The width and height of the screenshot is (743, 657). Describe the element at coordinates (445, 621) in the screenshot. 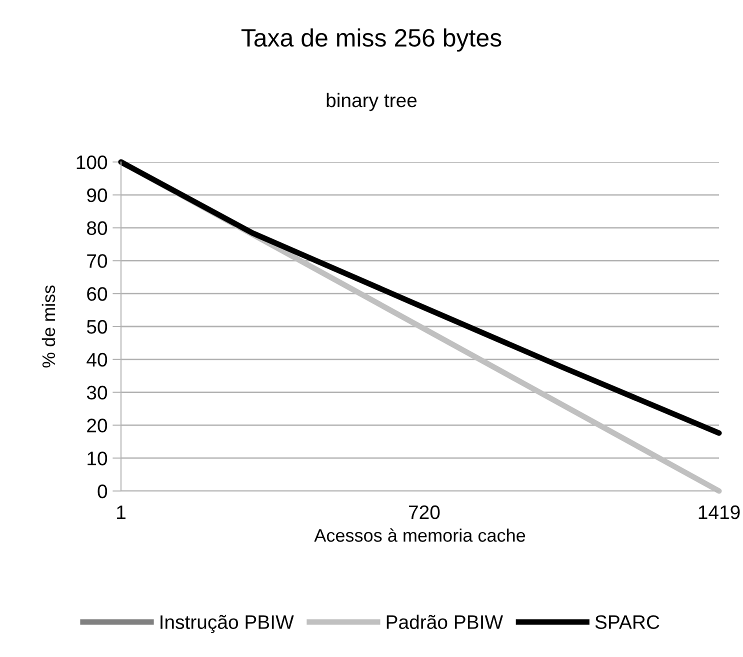

I see `legend-label: Padrão PBIW` at that location.